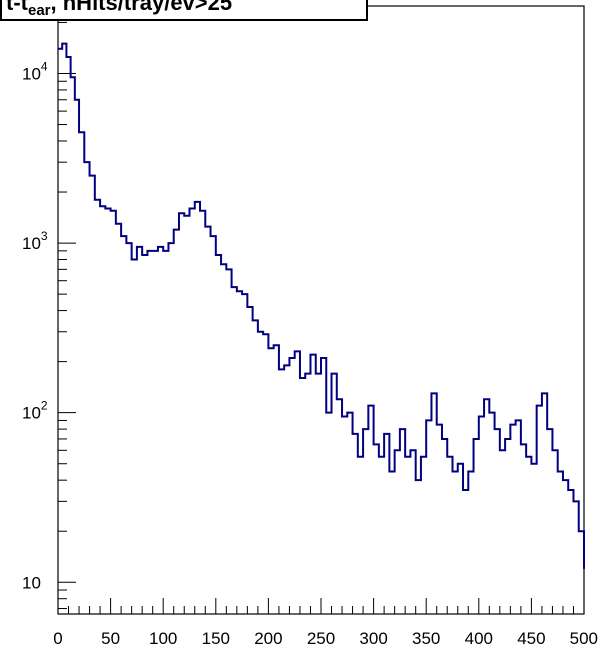  I want to click on y-tick-exponent: 4, so click(44, 66).